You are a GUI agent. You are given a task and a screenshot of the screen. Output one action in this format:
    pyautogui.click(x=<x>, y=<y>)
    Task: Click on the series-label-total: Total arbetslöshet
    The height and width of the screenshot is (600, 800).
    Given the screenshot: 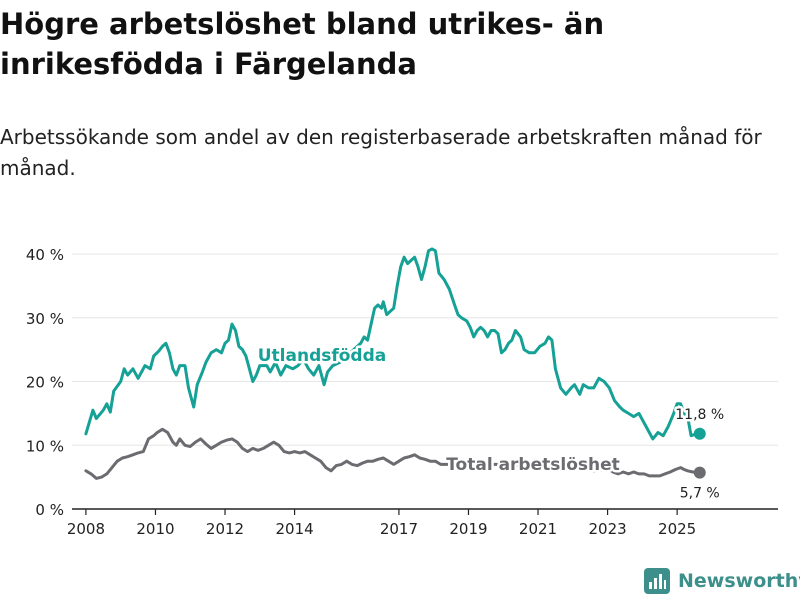 What is the action you would take?
    pyautogui.click(x=533, y=465)
    